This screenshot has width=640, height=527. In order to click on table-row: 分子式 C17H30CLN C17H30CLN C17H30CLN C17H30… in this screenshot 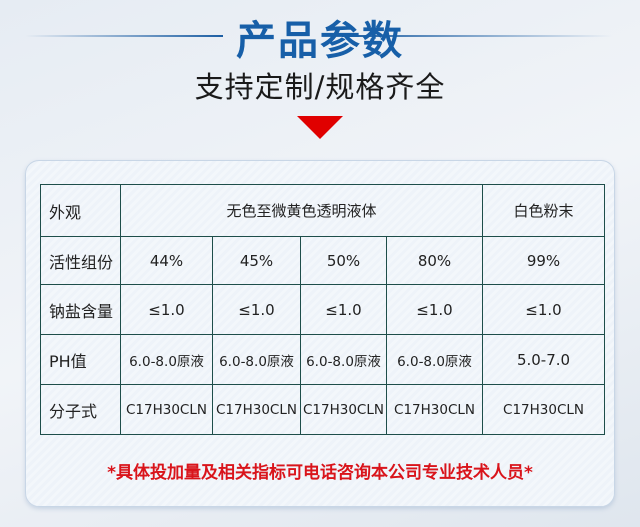, I will do `click(323, 409)`.